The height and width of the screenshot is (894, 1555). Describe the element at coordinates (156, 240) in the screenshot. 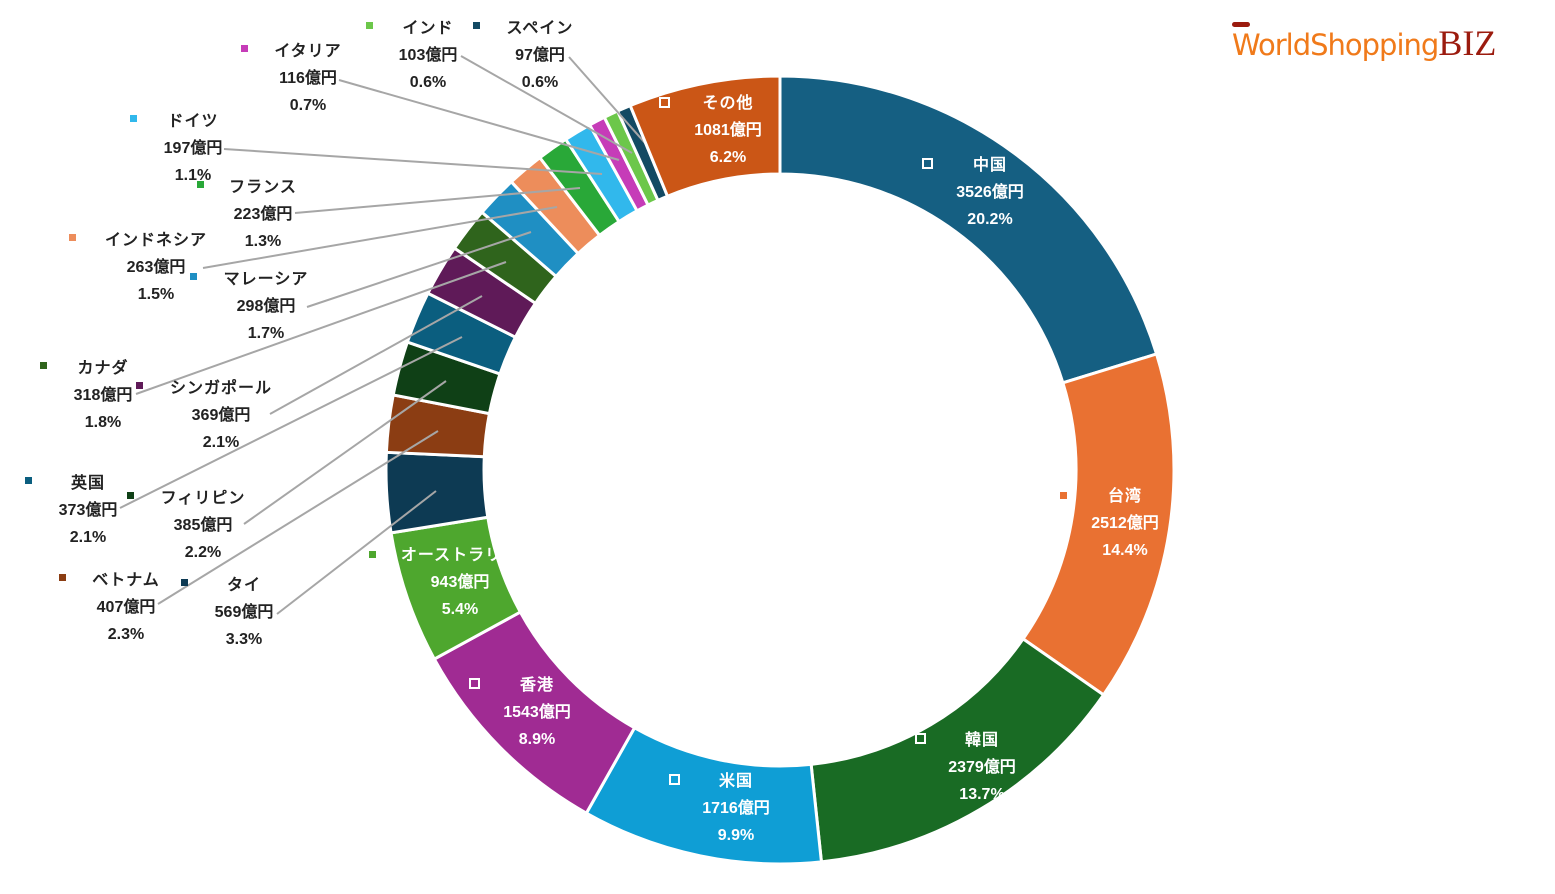

I see `data-label-name: インドネシア` at that location.